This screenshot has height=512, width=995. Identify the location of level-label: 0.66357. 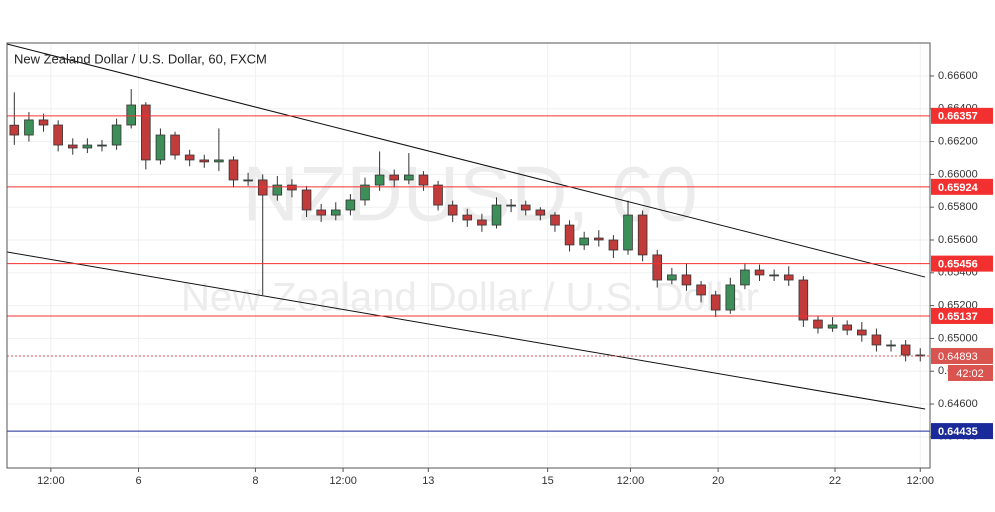
(958, 117).